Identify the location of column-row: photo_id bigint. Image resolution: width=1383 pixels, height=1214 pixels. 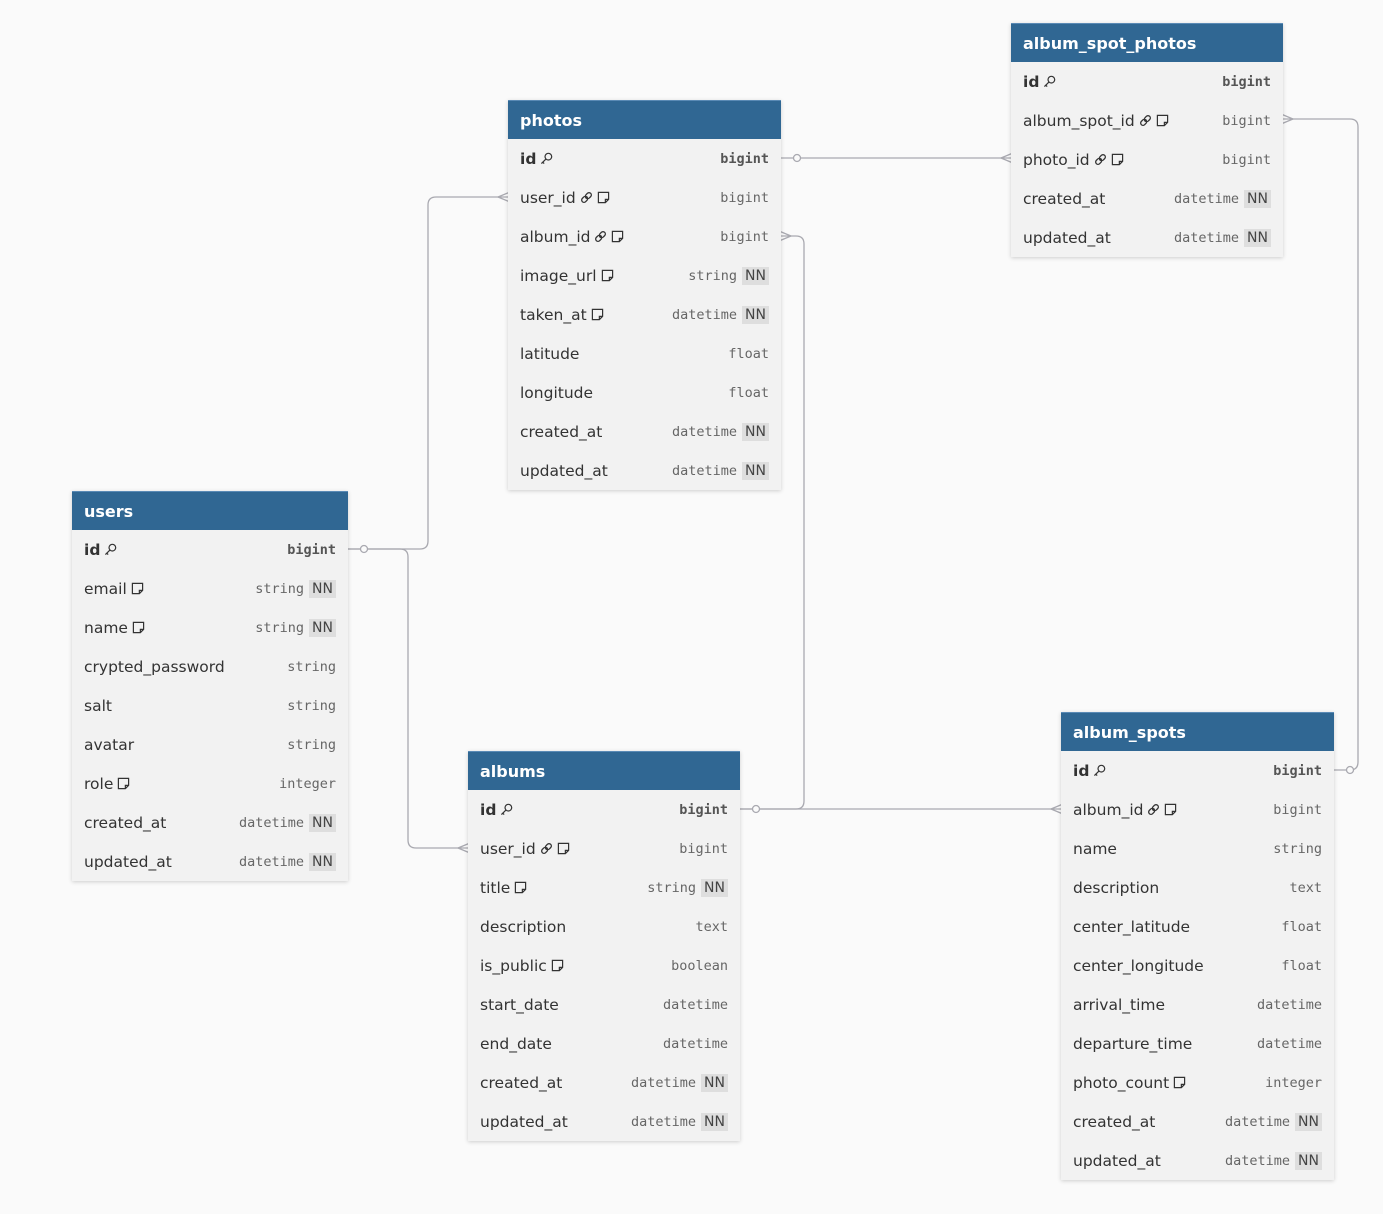
(1147, 159).